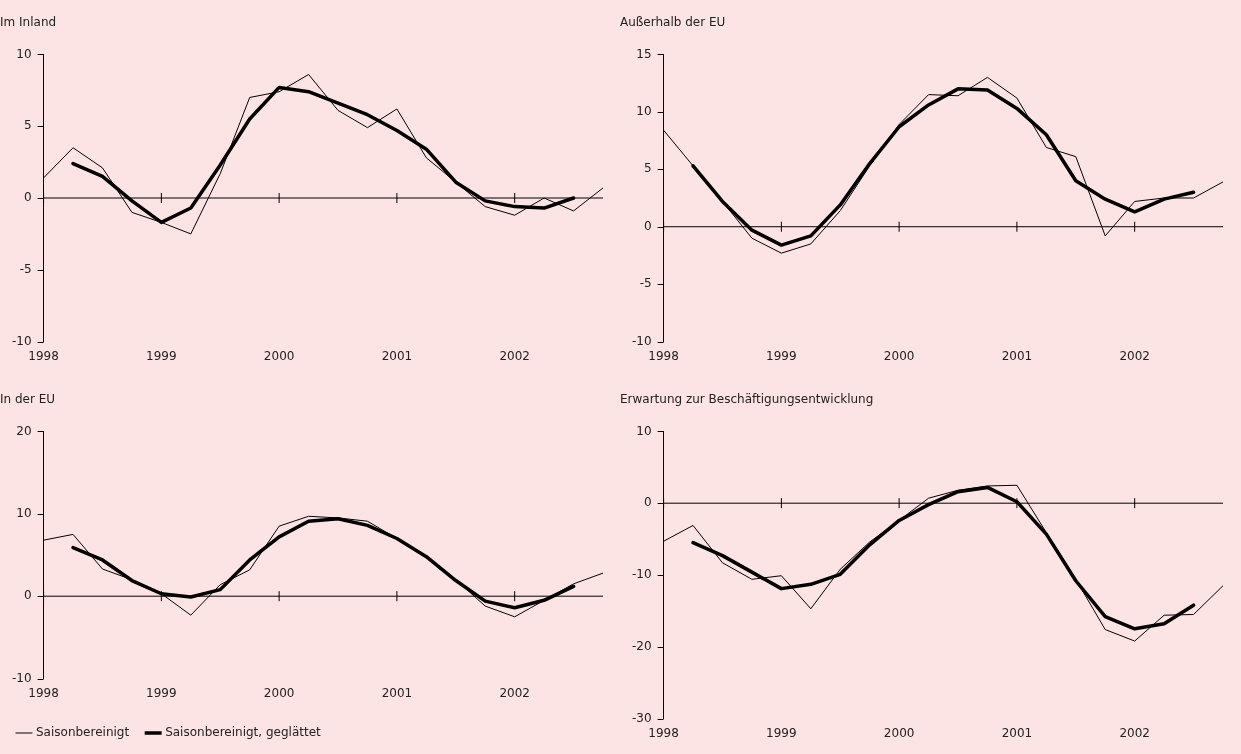 This screenshot has width=1241, height=754. I want to click on legend-label: Saisonbereinigt, so click(83, 732).